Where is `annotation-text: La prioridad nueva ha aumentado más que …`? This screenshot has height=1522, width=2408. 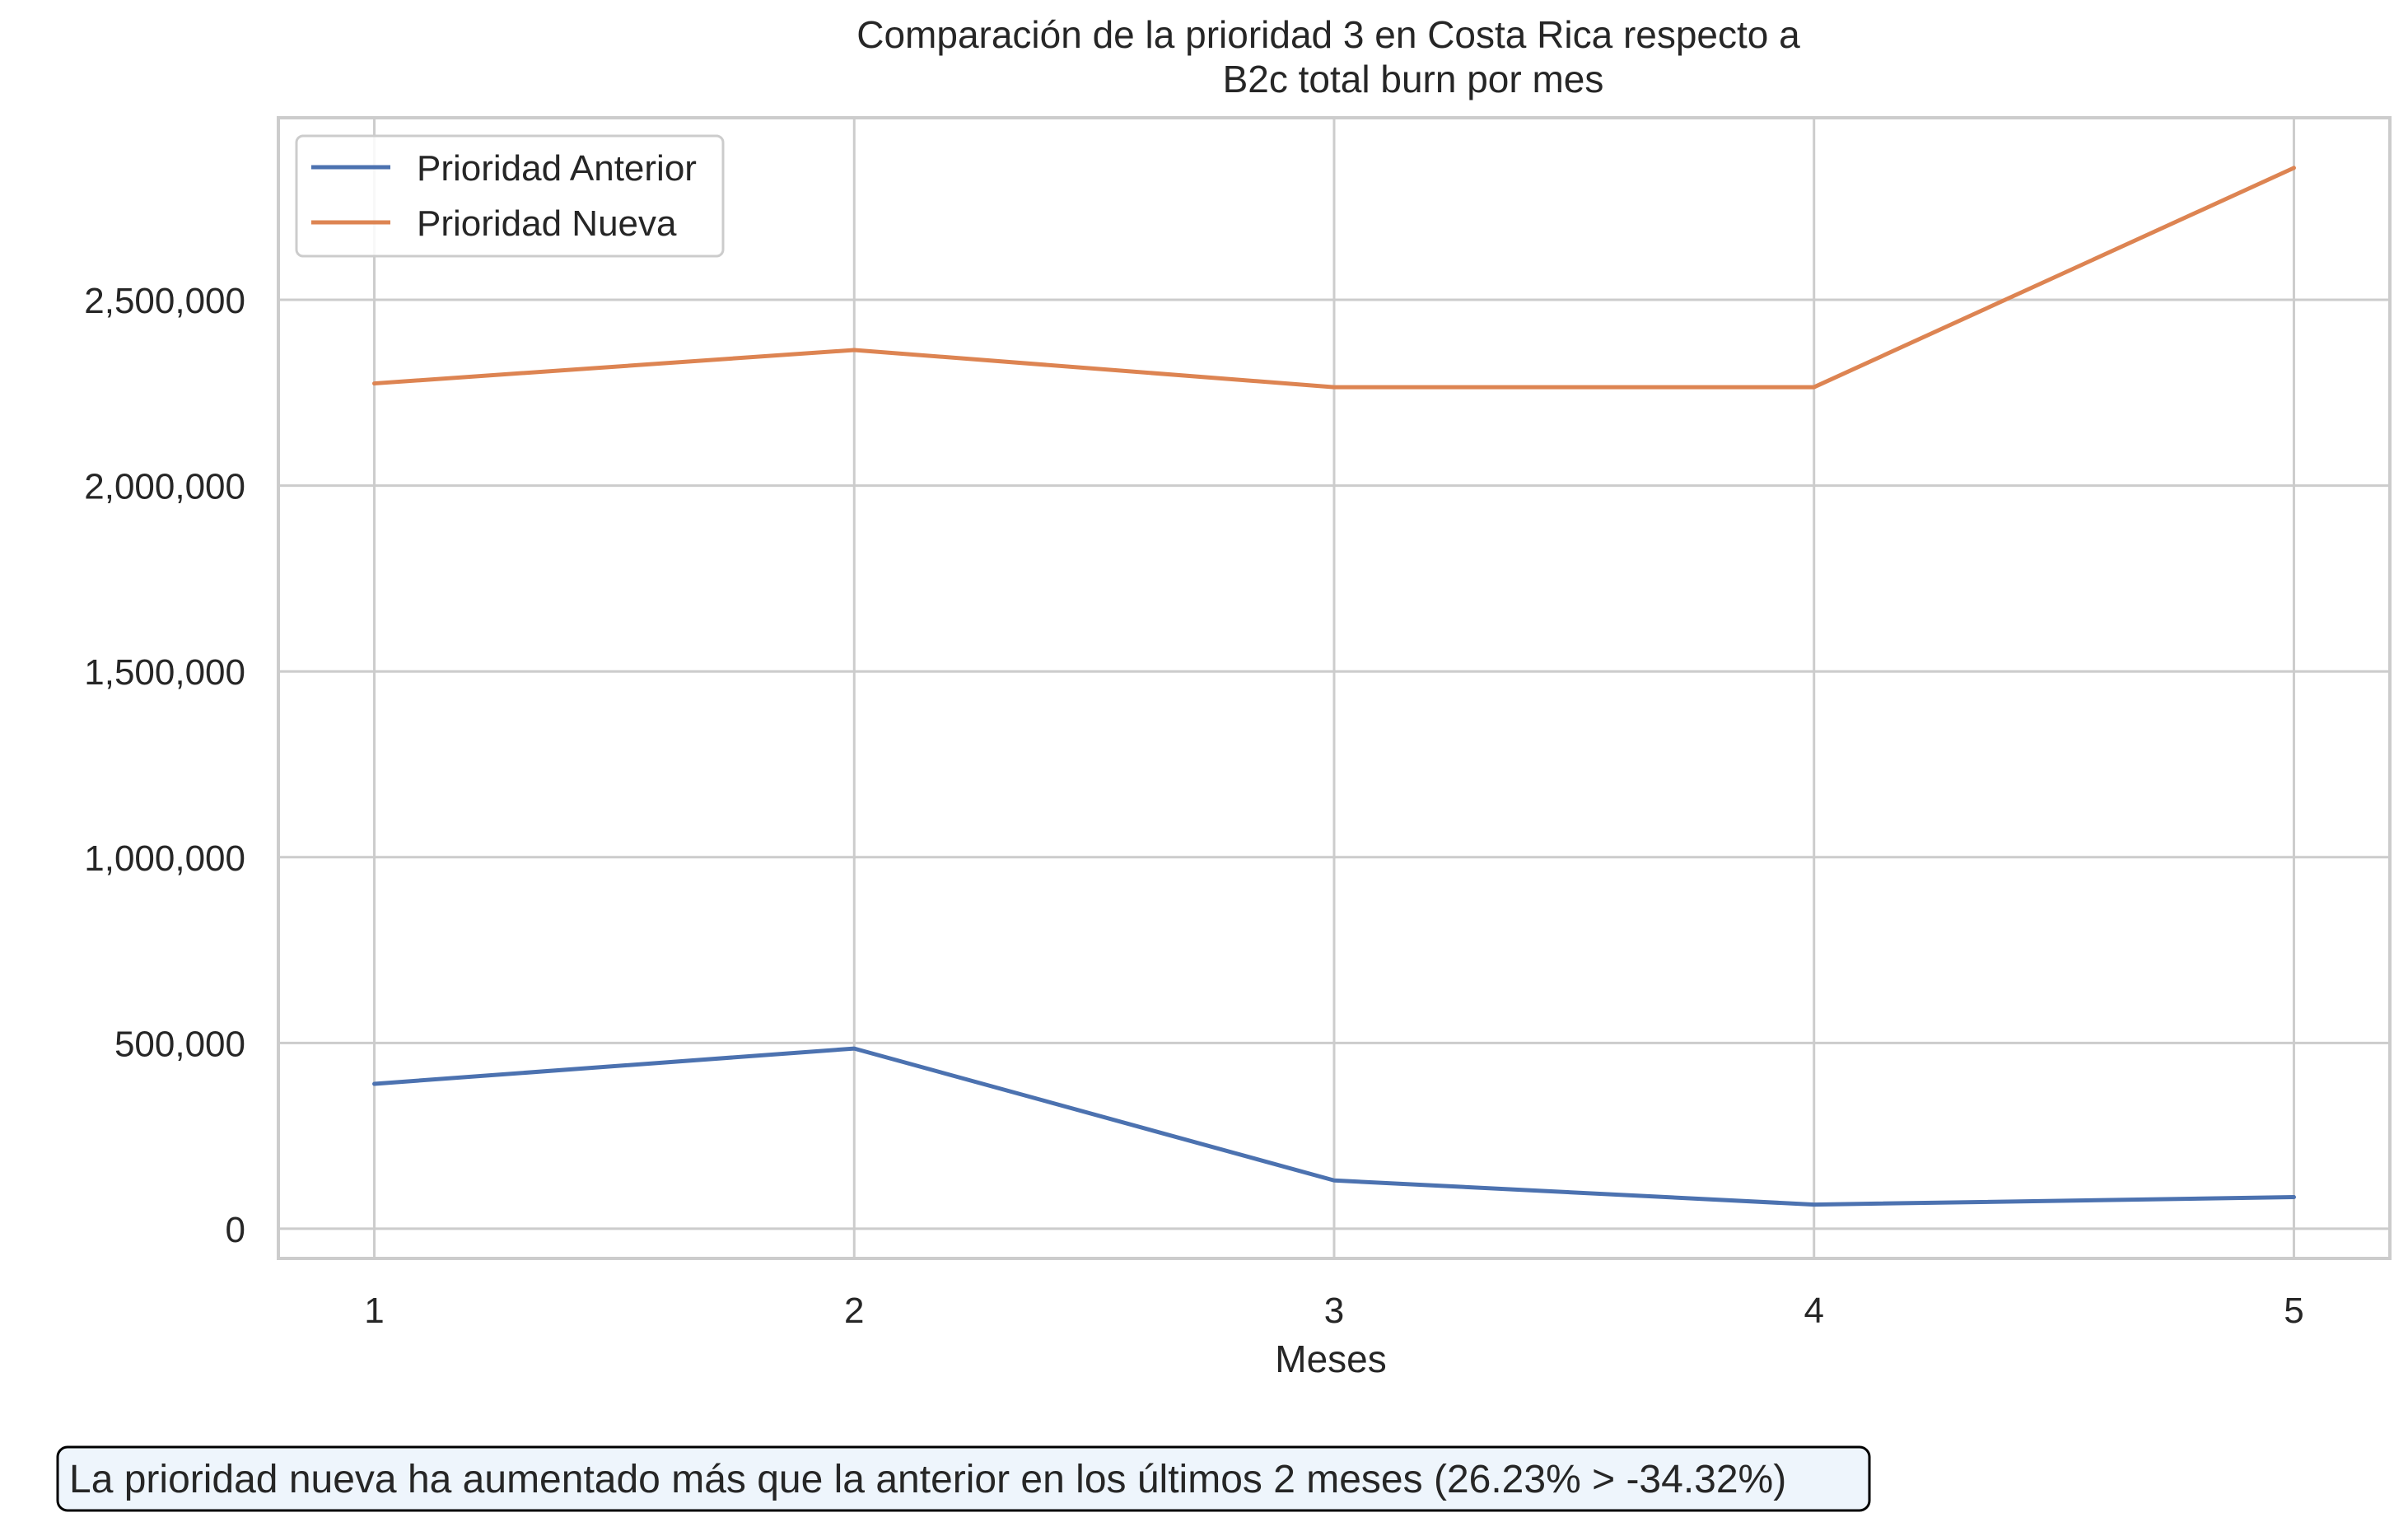 annotation-text: La prioridad nueva ha aumentado más que … is located at coordinates (927, 1479).